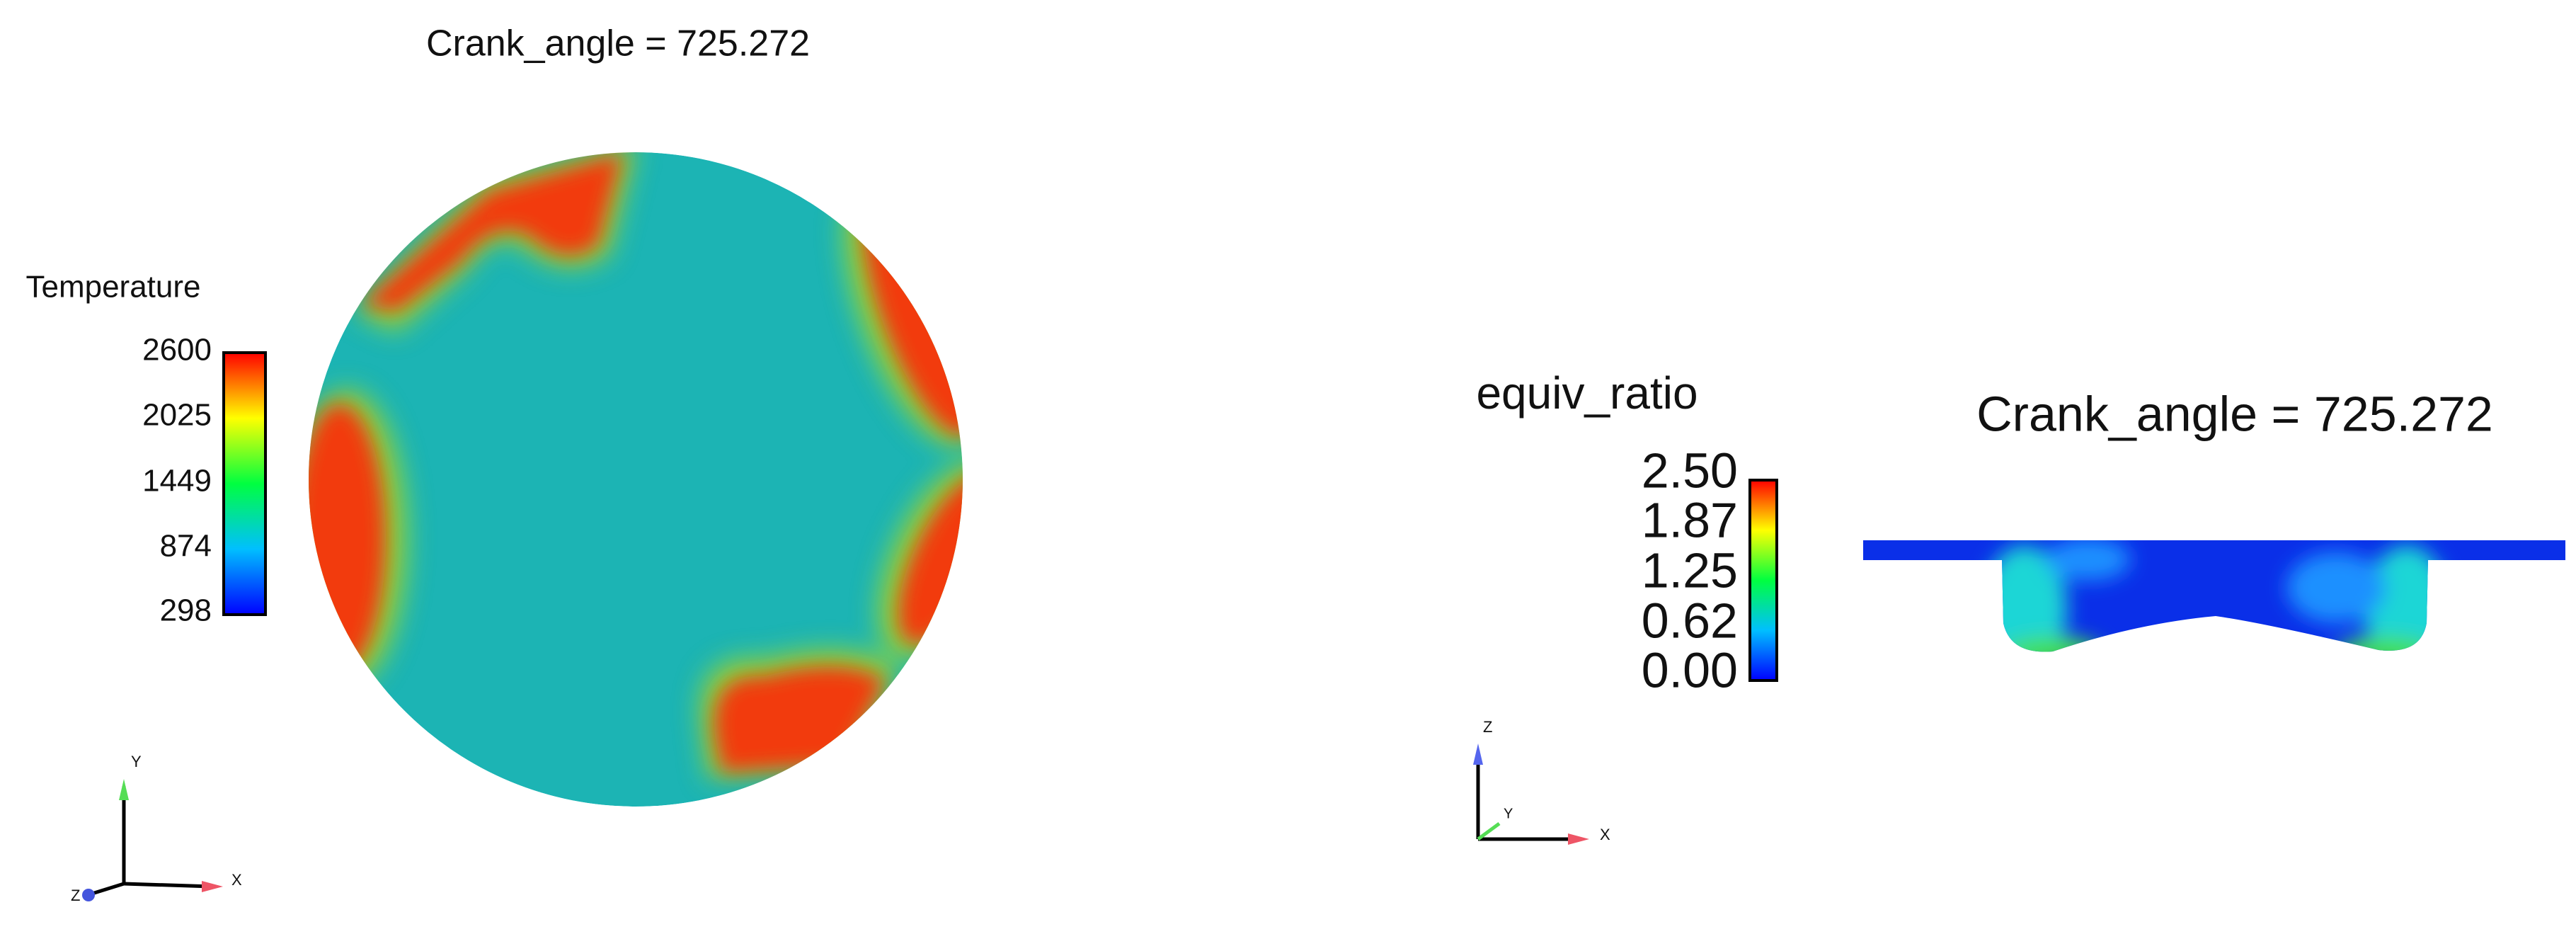 Image resolution: width=2576 pixels, height=934 pixels. I want to click on tick-label: 2.50, so click(1690, 470).